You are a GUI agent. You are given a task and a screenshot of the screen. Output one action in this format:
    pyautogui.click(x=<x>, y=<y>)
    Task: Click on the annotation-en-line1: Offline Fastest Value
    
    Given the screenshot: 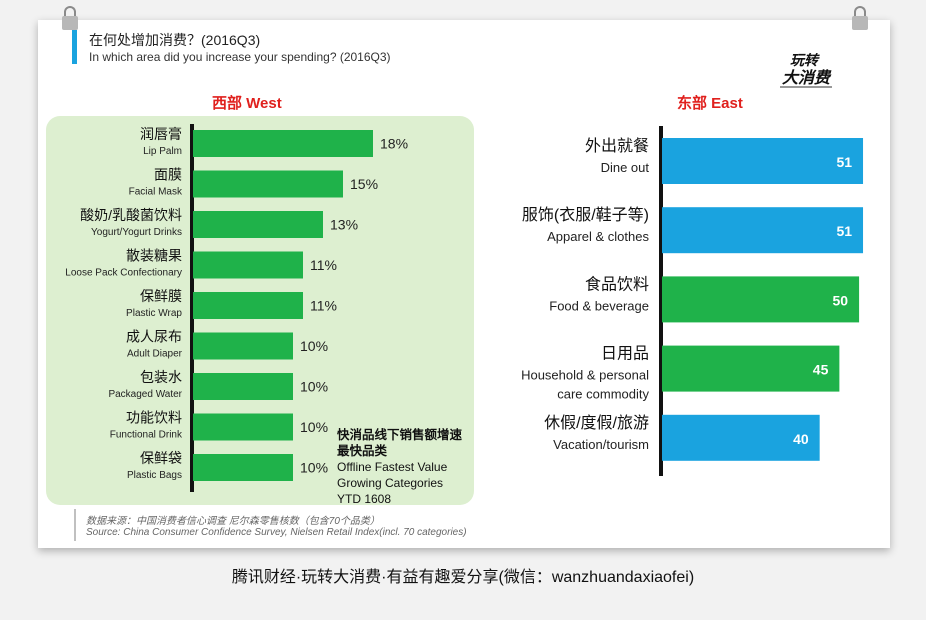 What is the action you would take?
    pyautogui.click(x=392, y=467)
    